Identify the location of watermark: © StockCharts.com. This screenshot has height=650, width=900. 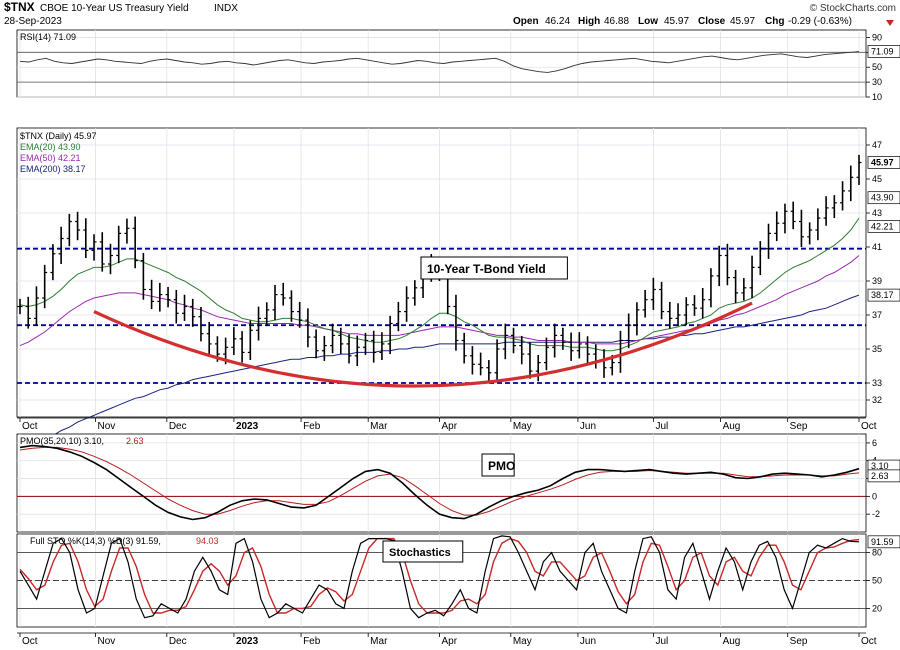
(853, 8).